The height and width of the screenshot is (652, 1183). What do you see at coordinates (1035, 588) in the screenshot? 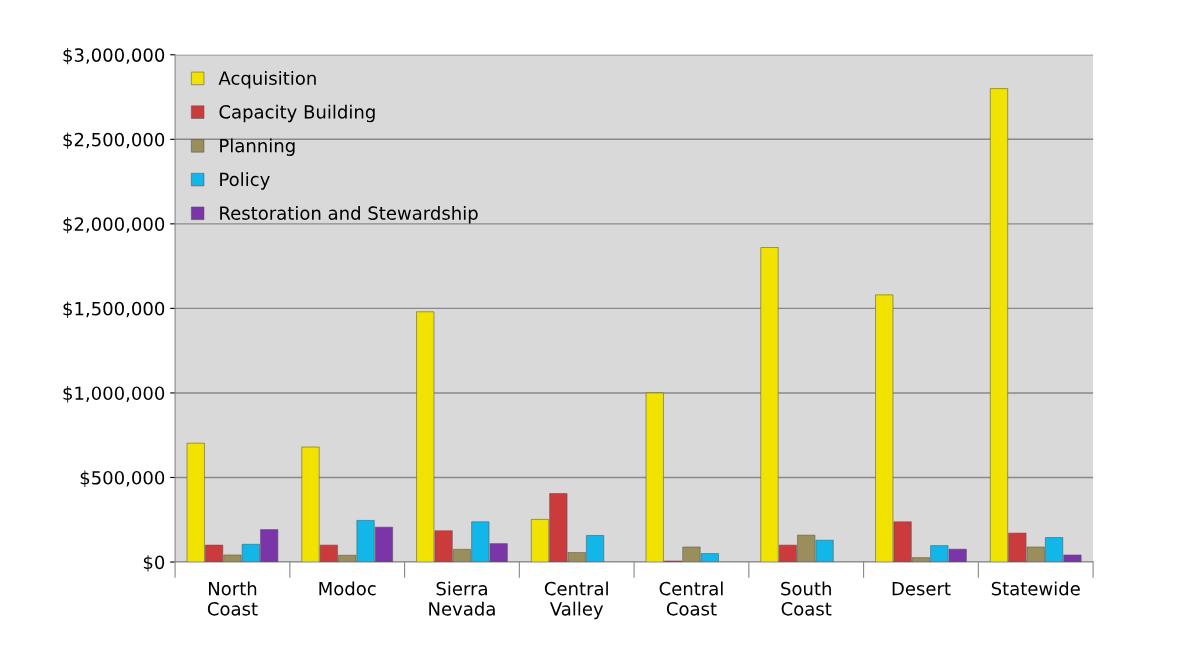
I see `x-tick-label: Statewide` at bounding box center [1035, 588].